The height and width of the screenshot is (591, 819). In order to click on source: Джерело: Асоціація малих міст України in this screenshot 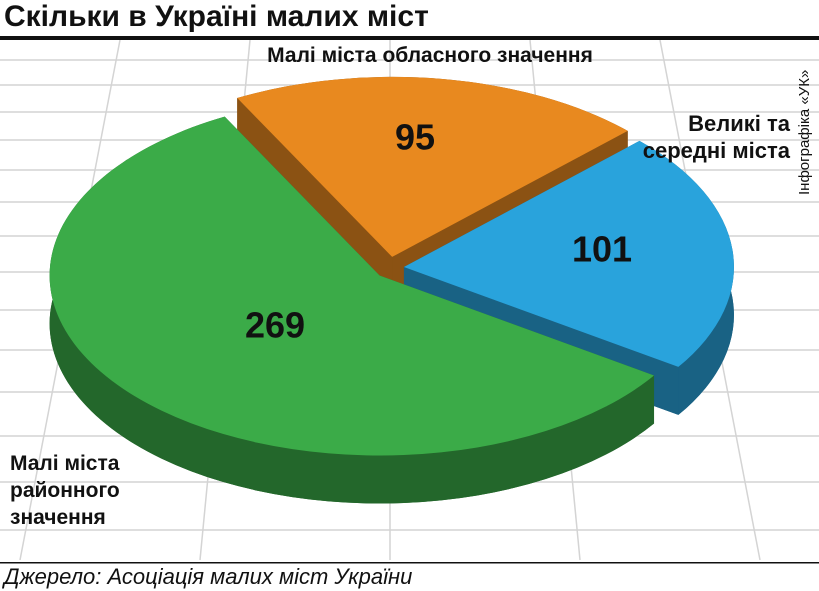, I will do `click(208, 576)`.